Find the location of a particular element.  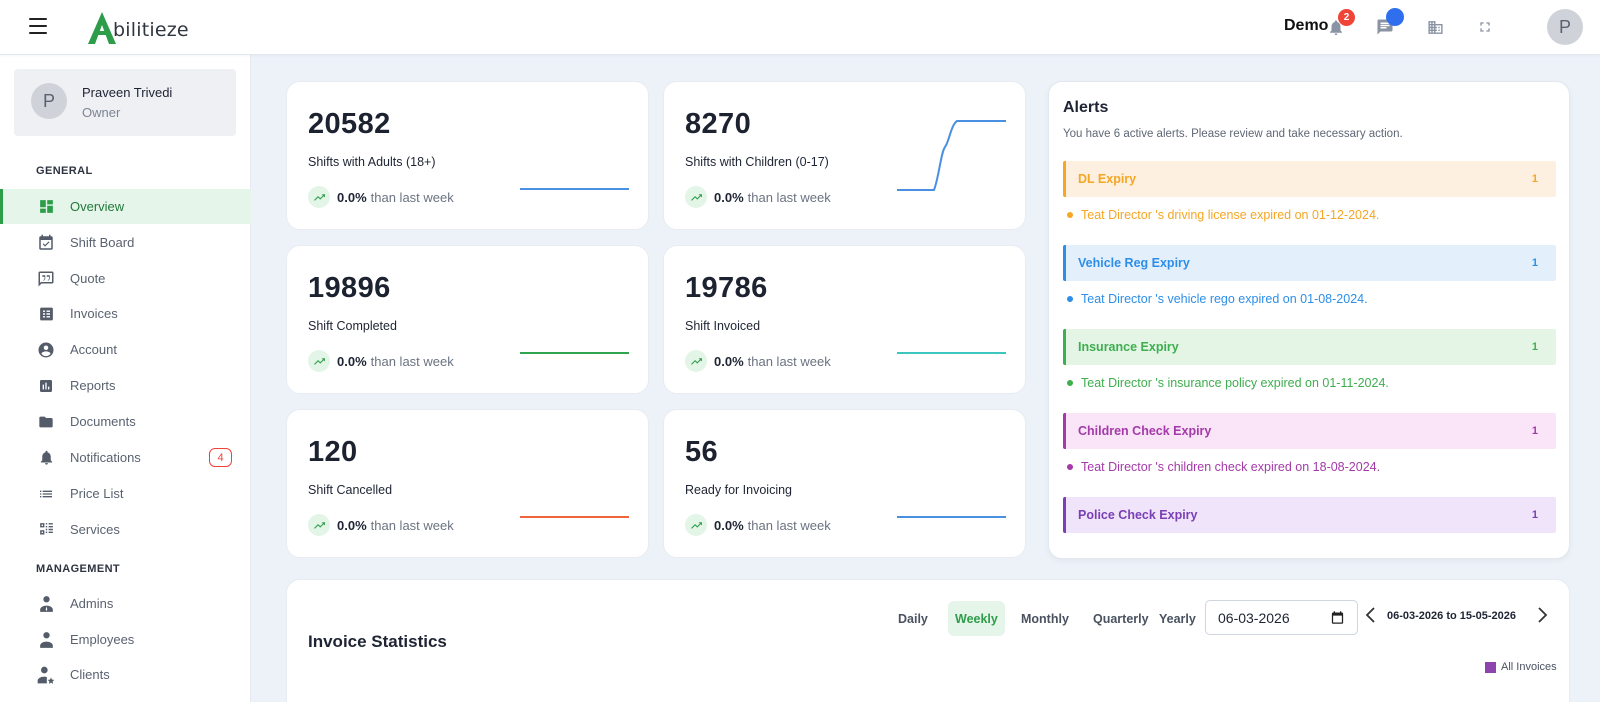

client-icon is located at coordinates (46, 675).